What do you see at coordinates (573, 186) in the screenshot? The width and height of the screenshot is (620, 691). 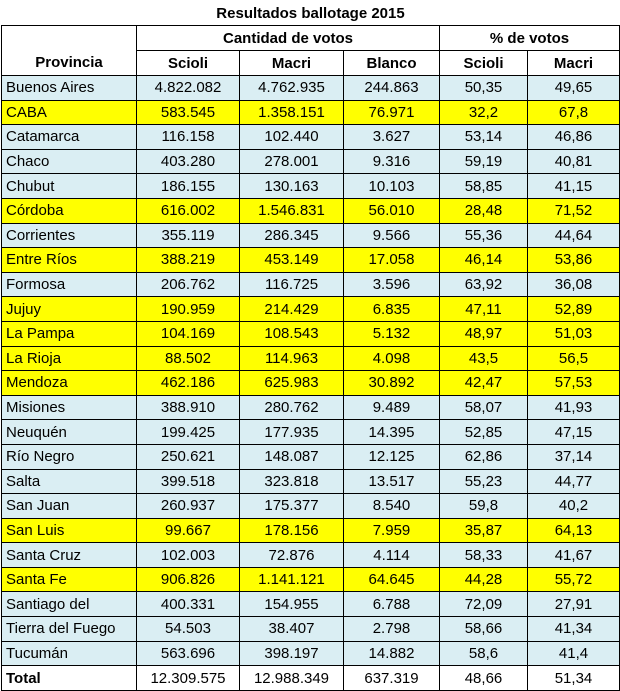 I see `cell-macri-pct: 41,15` at bounding box center [573, 186].